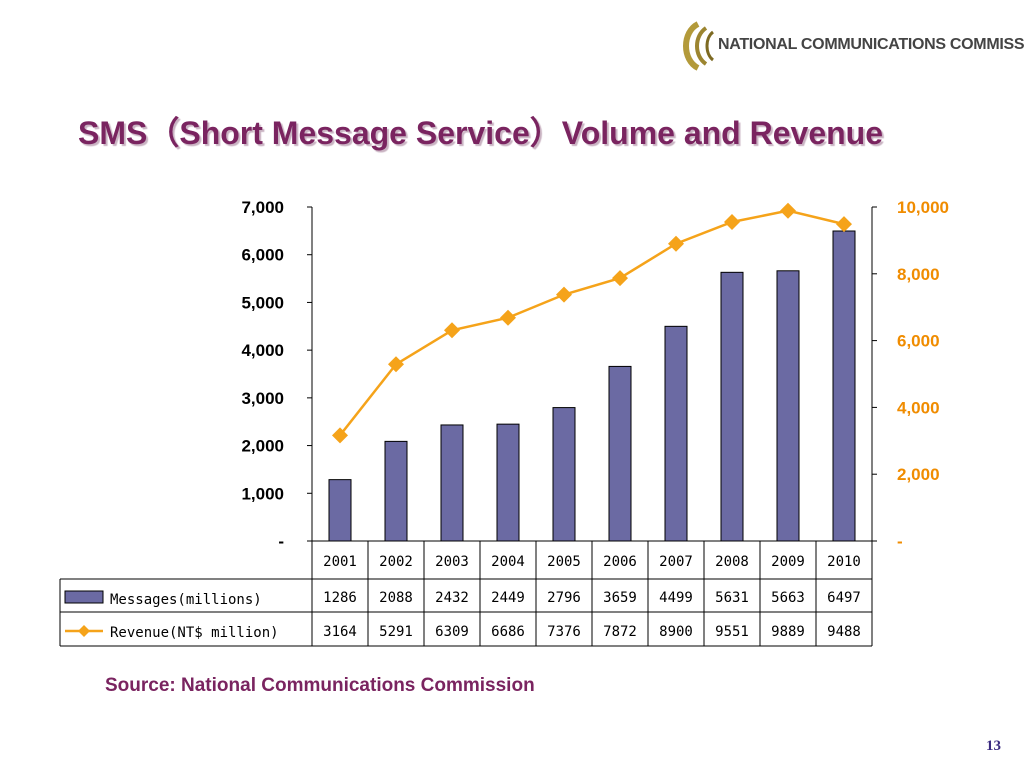 The height and width of the screenshot is (768, 1024). What do you see at coordinates (788, 210) in the screenshot?
I see `revenue-point-2009` at bounding box center [788, 210].